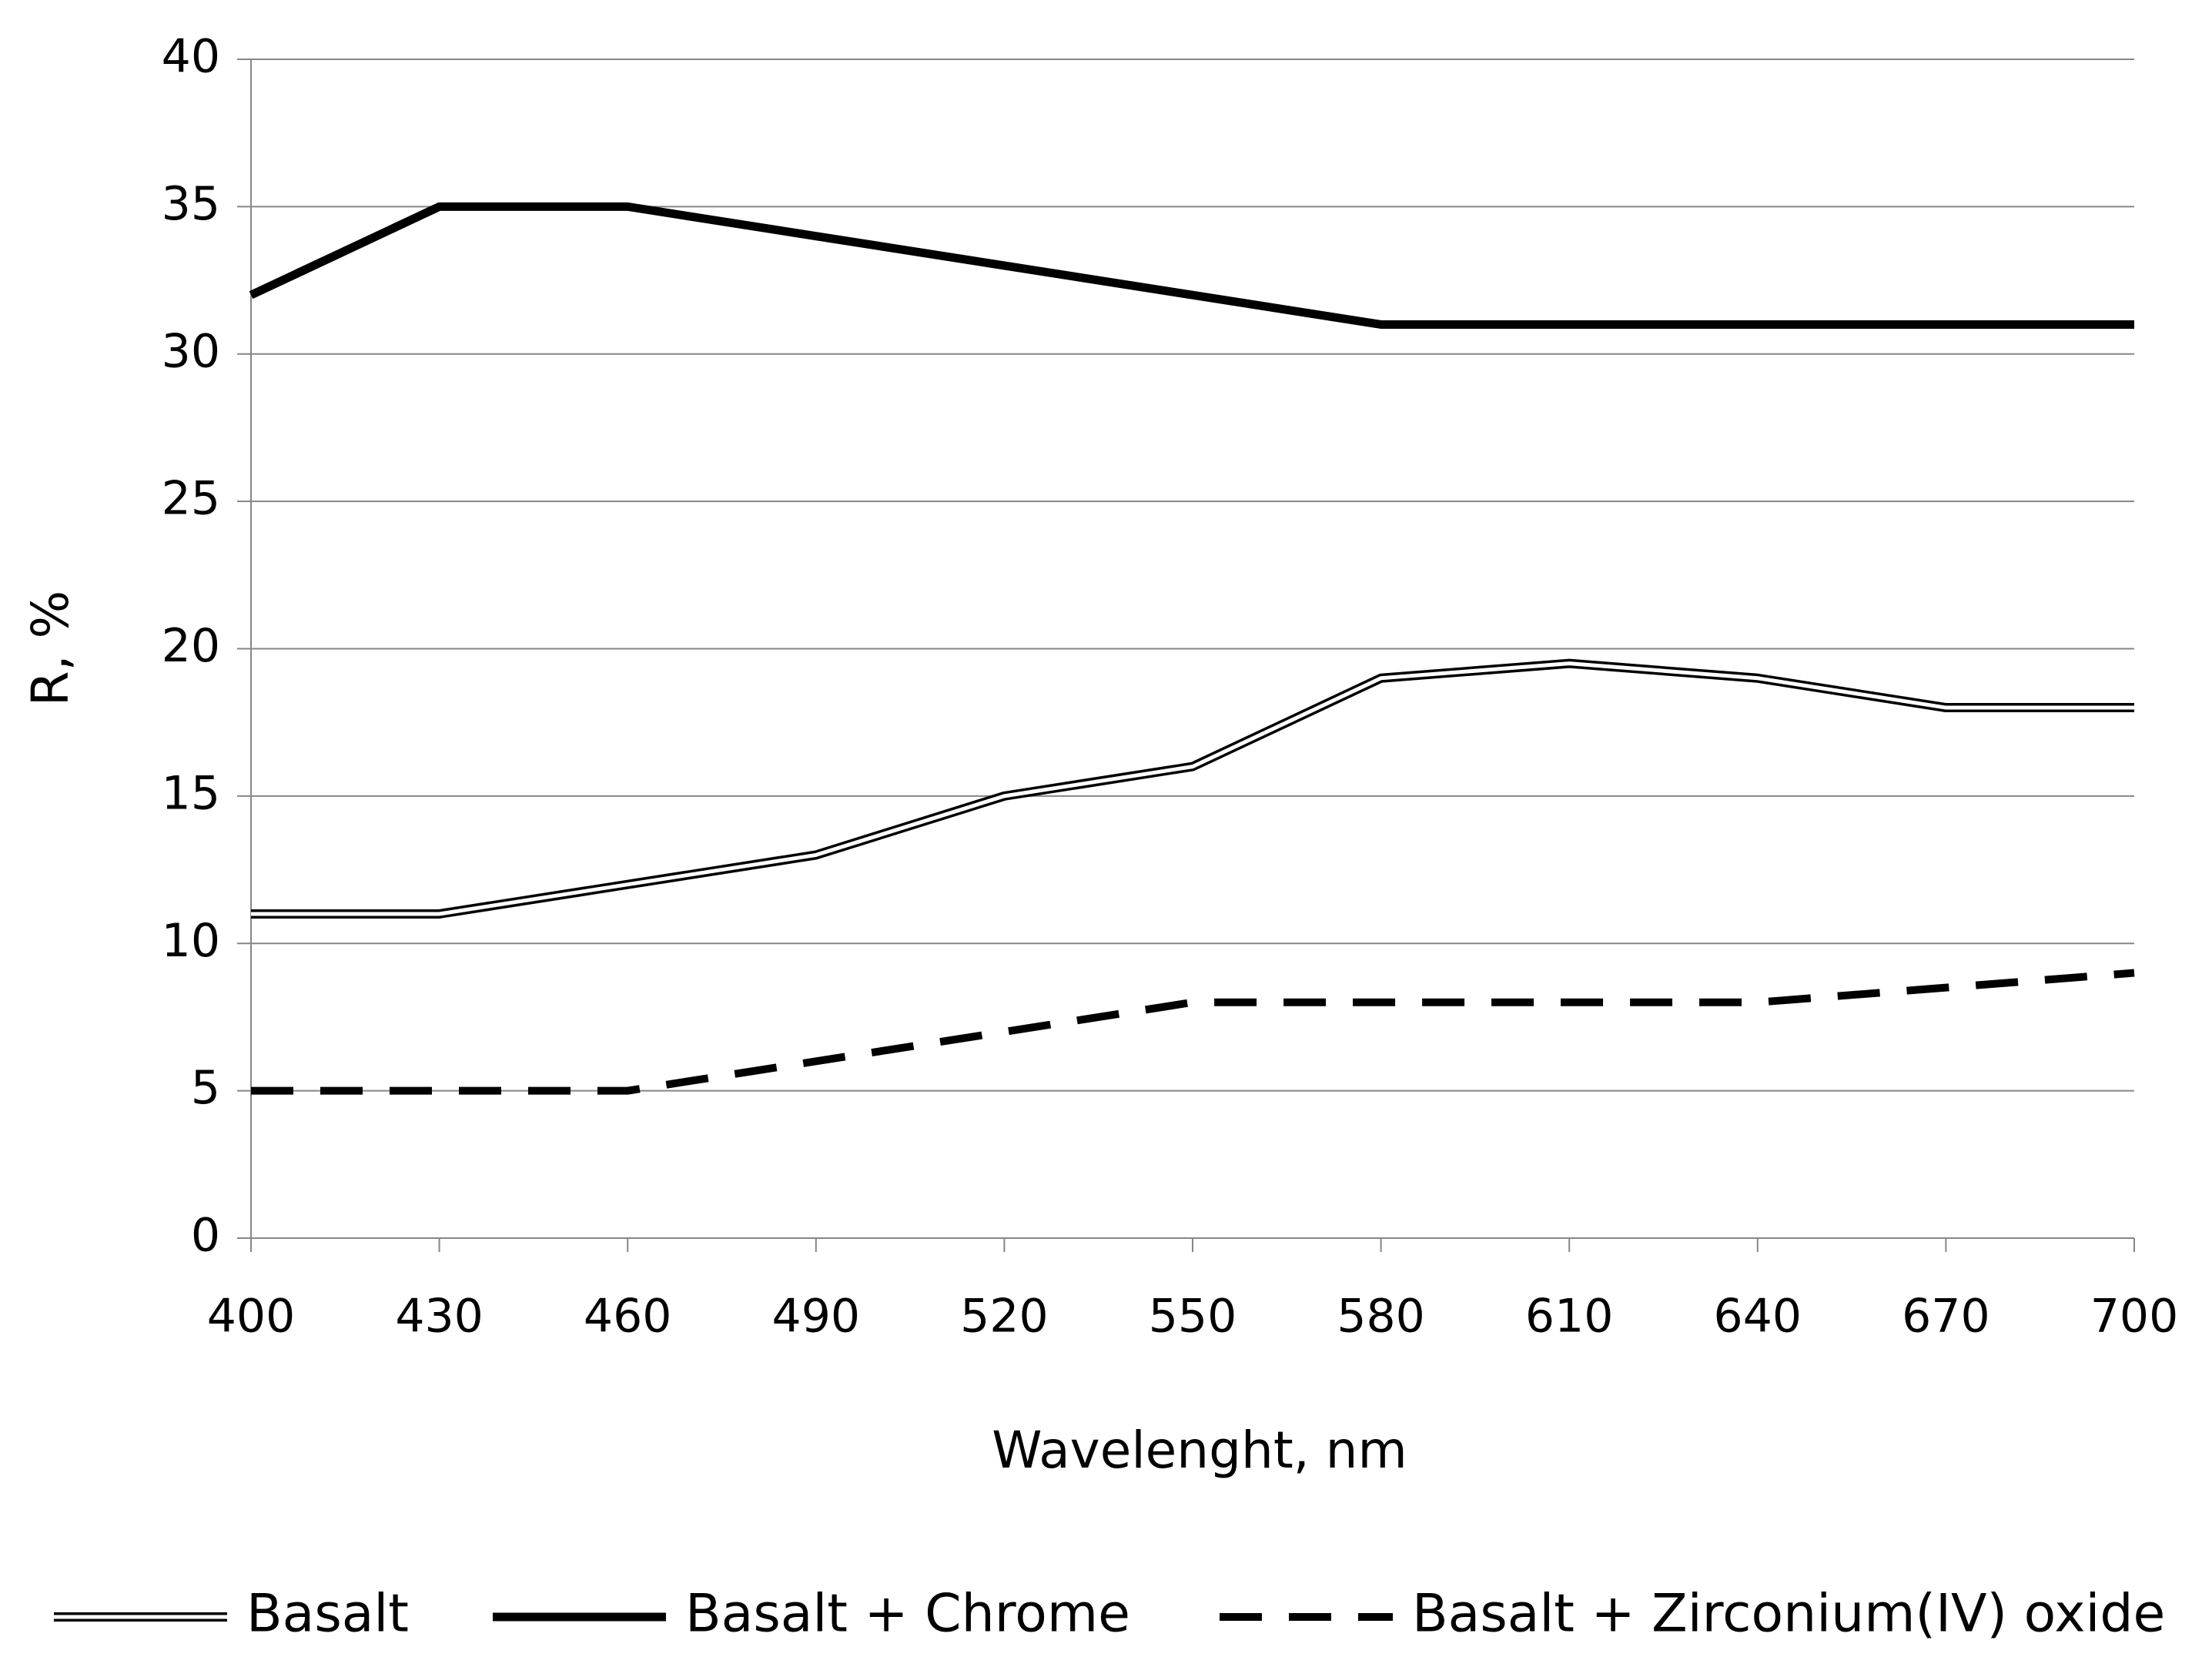  What do you see at coordinates (1788, 1614) in the screenshot?
I see `legend-text: Basalt + Zirconium(IV) oxide` at bounding box center [1788, 1614].